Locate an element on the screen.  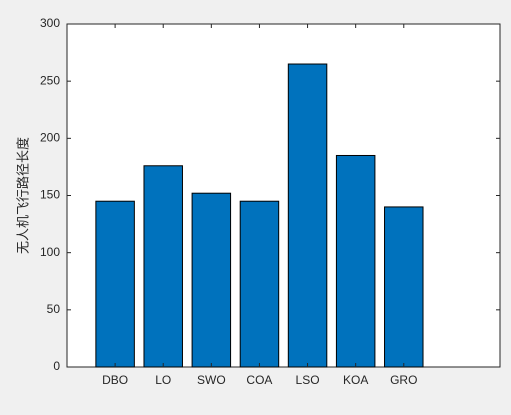
x-tick-label: DBO is located at coordinates (115, 380).